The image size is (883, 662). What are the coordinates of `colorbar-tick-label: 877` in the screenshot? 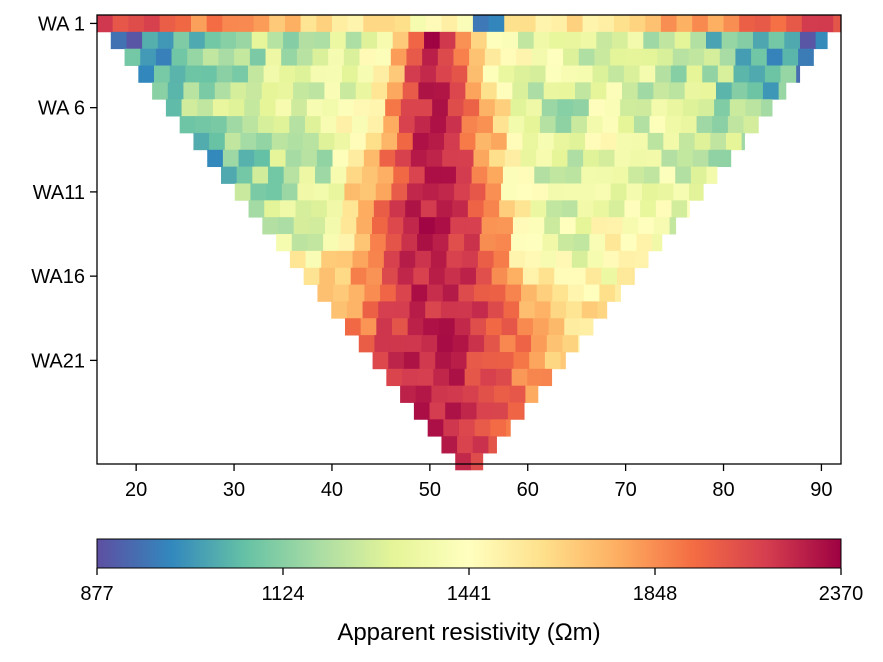 It's located at (96, 594).